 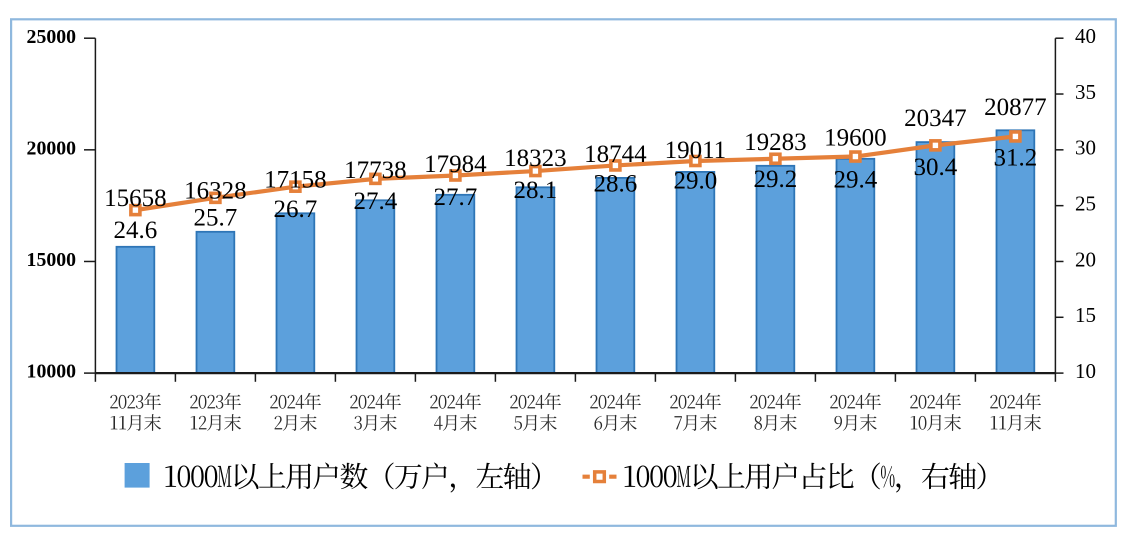 What do you see at coordinates (295, 180) in the screenshot?
I see `svg-text: 17158` at bounding box center [295, 180].